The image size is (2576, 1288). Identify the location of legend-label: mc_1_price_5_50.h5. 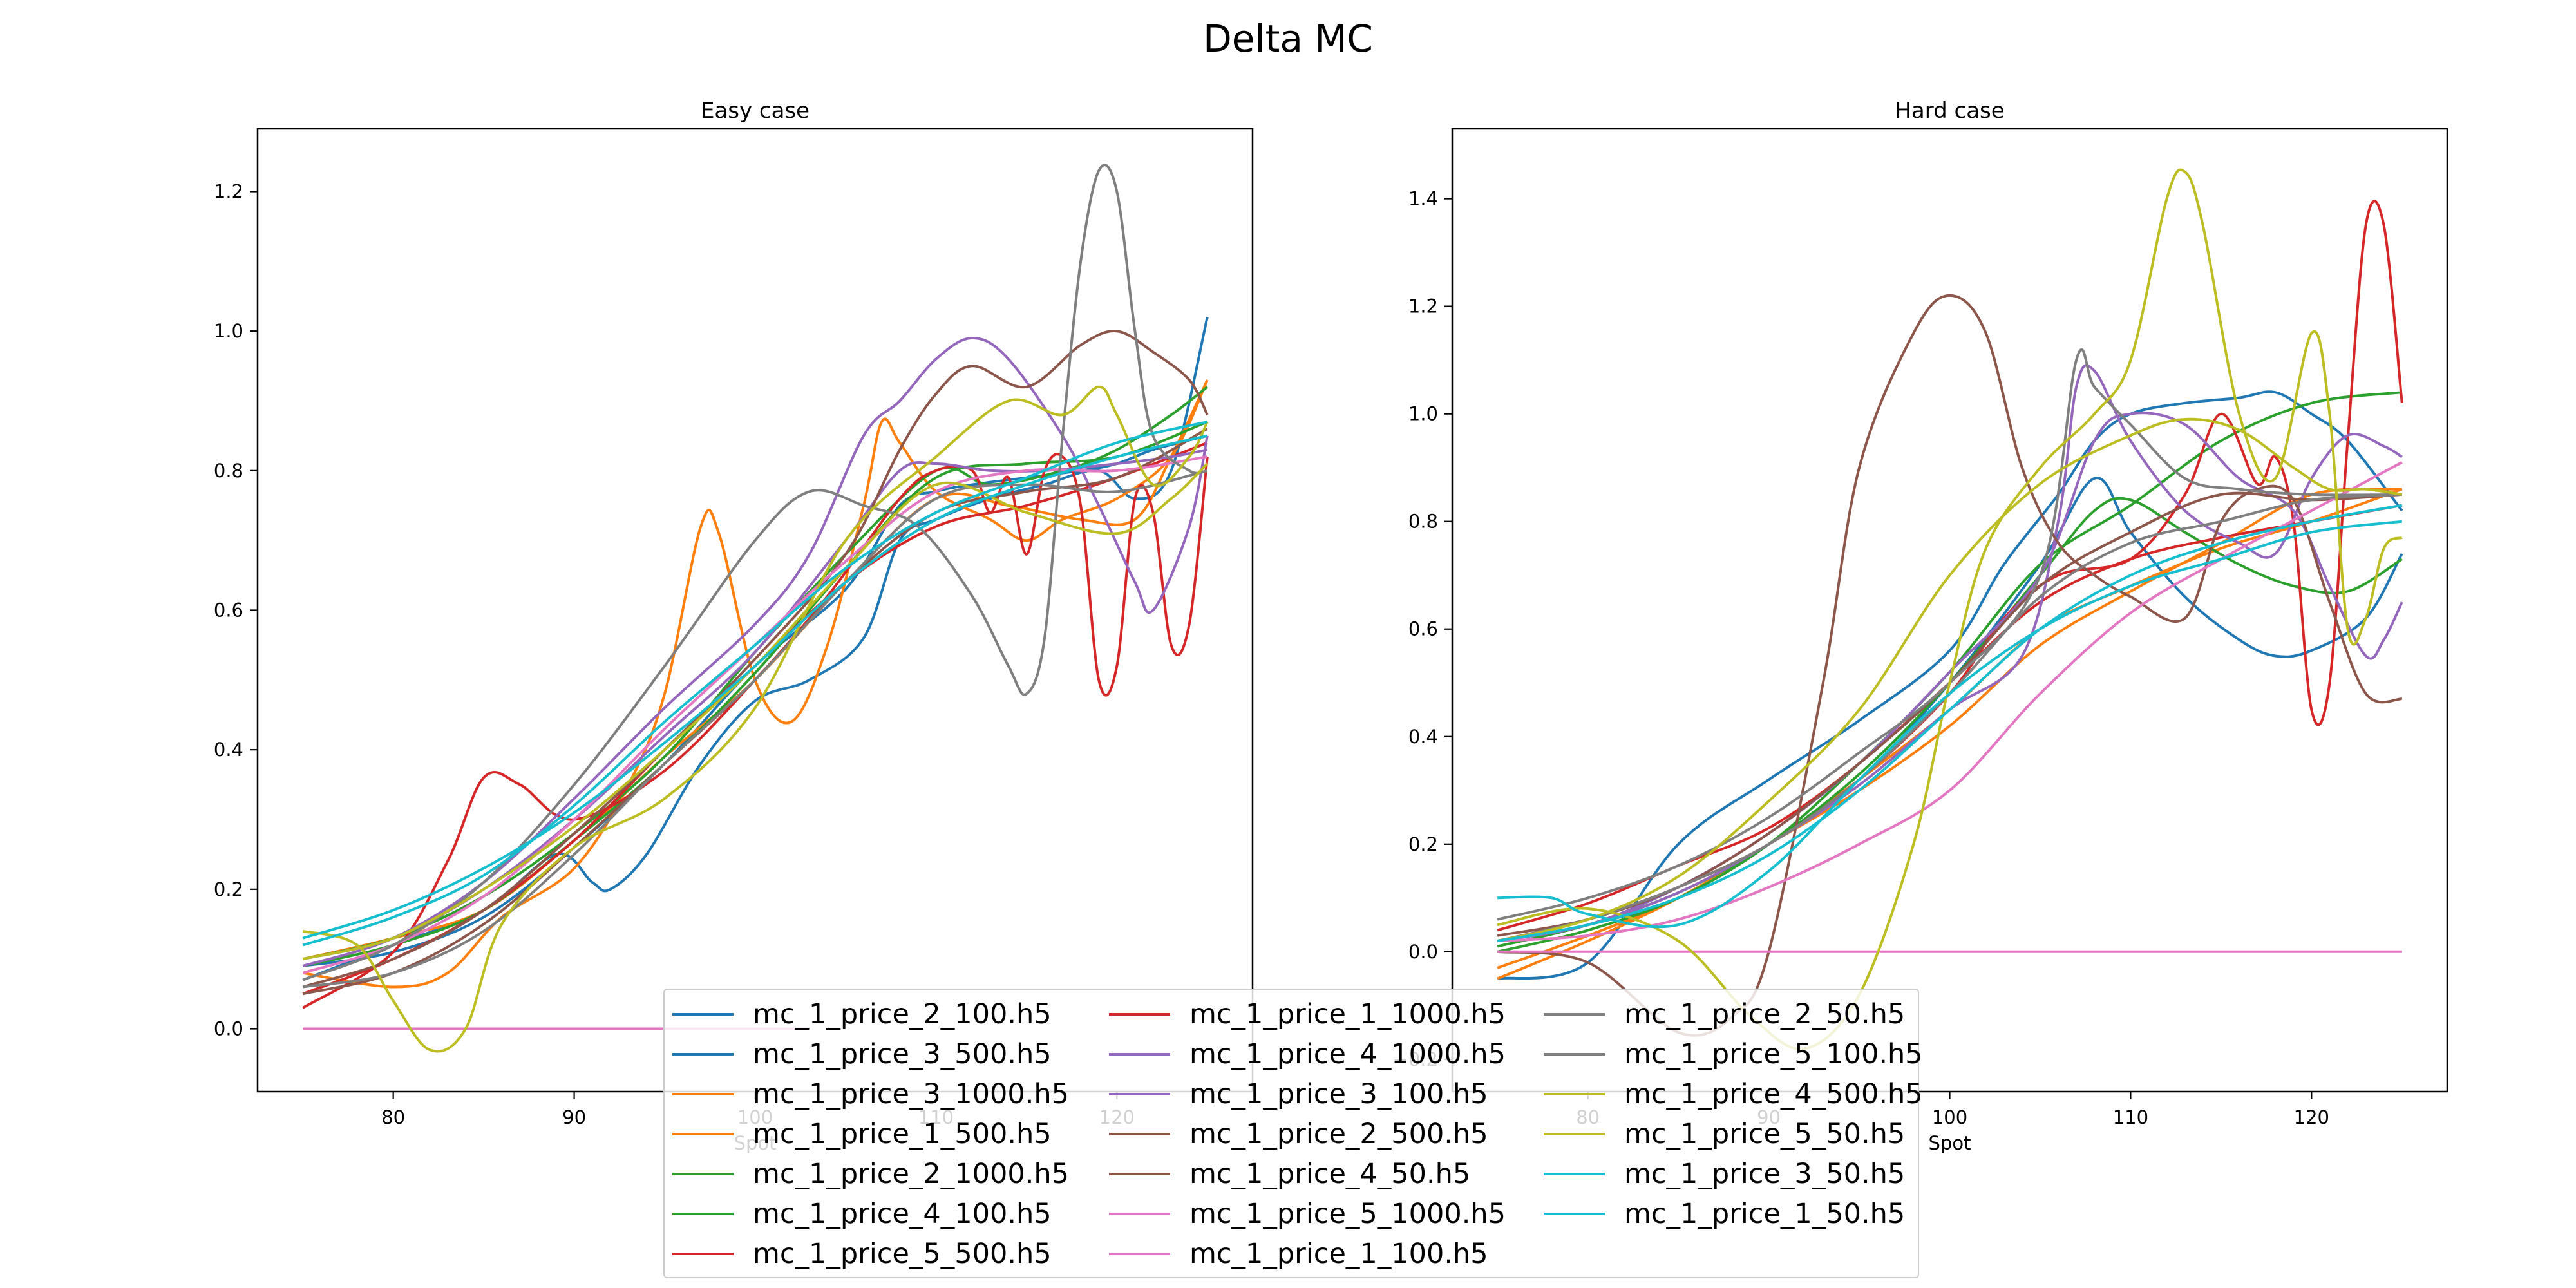
(1765, 1134).